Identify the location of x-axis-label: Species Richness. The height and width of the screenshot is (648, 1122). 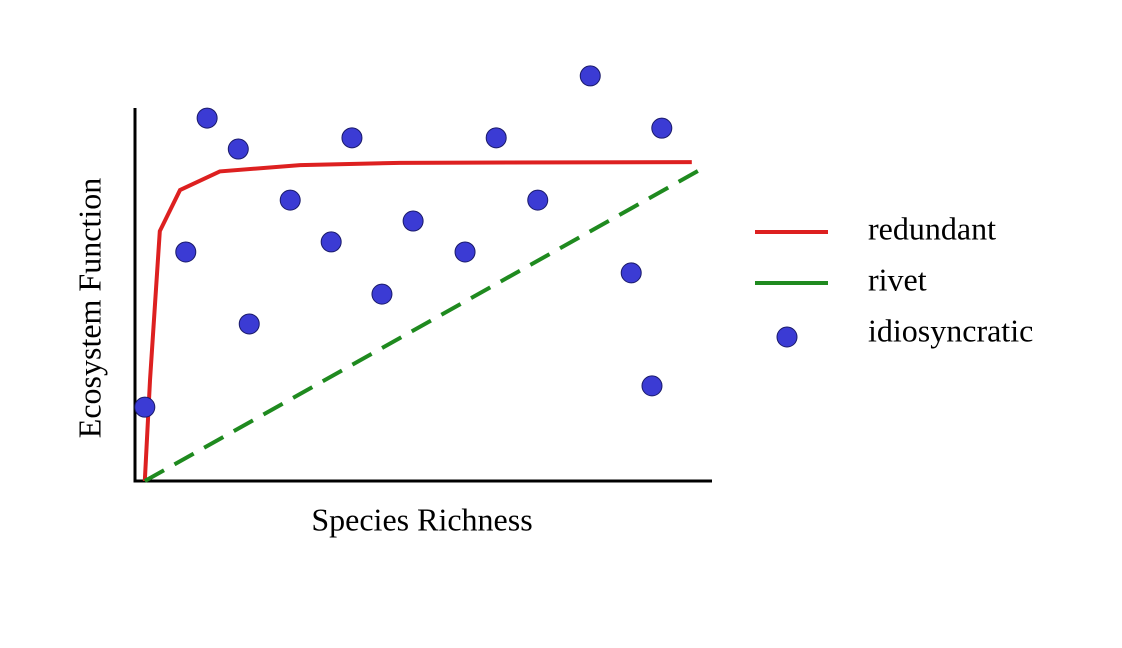
(421, 519).